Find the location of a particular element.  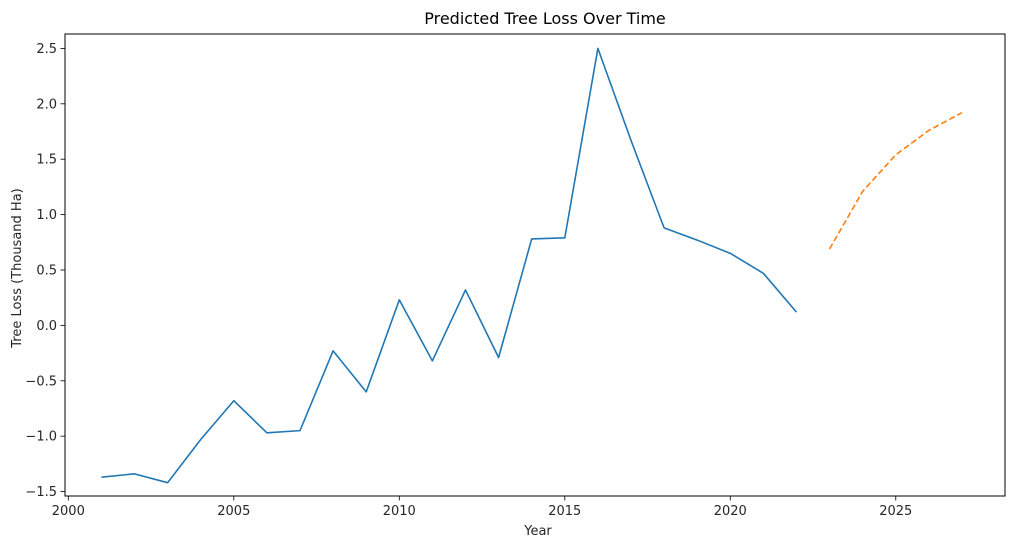

x-tick-label: 2025 is located at coordinates (895, 511).